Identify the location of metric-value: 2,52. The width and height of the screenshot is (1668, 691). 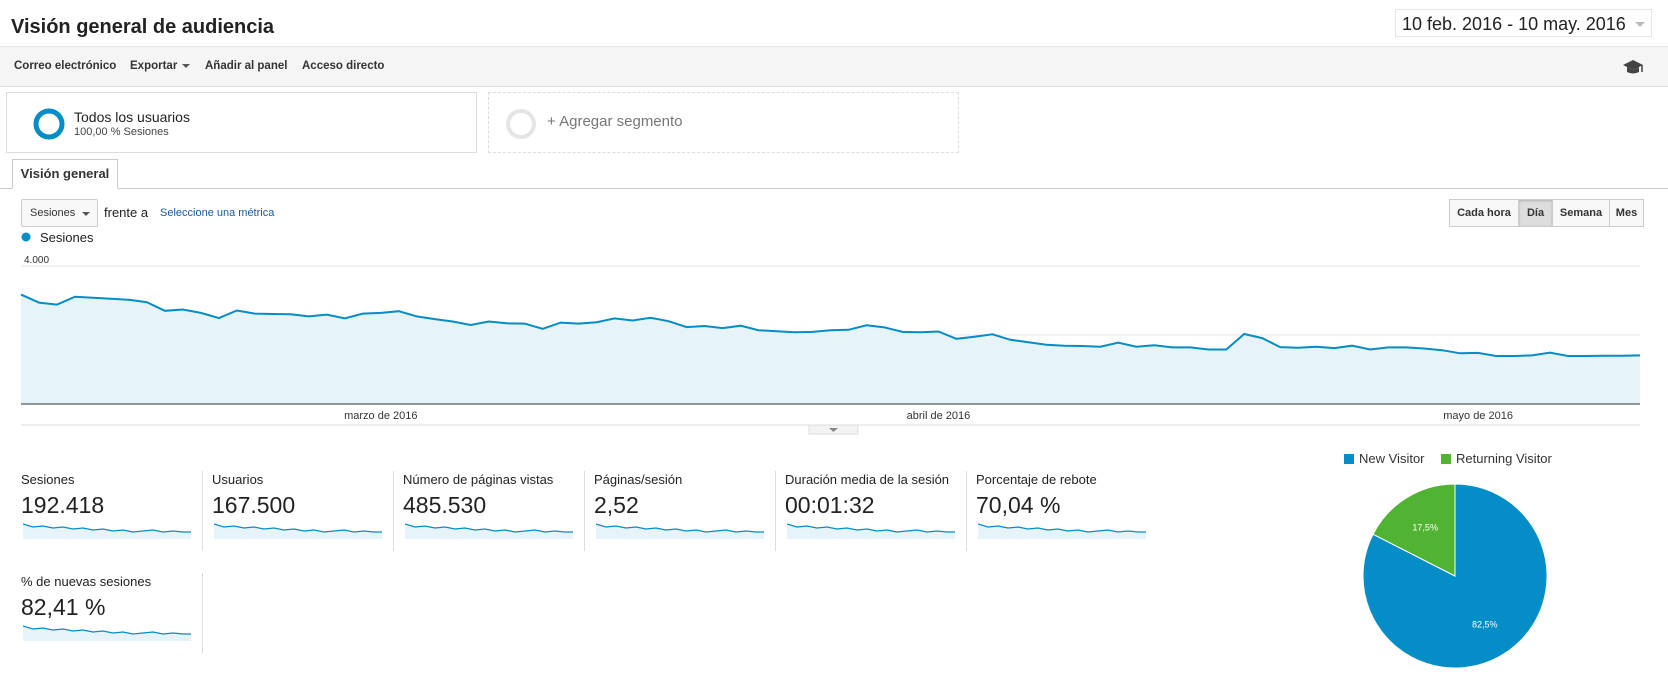
(616, 505).